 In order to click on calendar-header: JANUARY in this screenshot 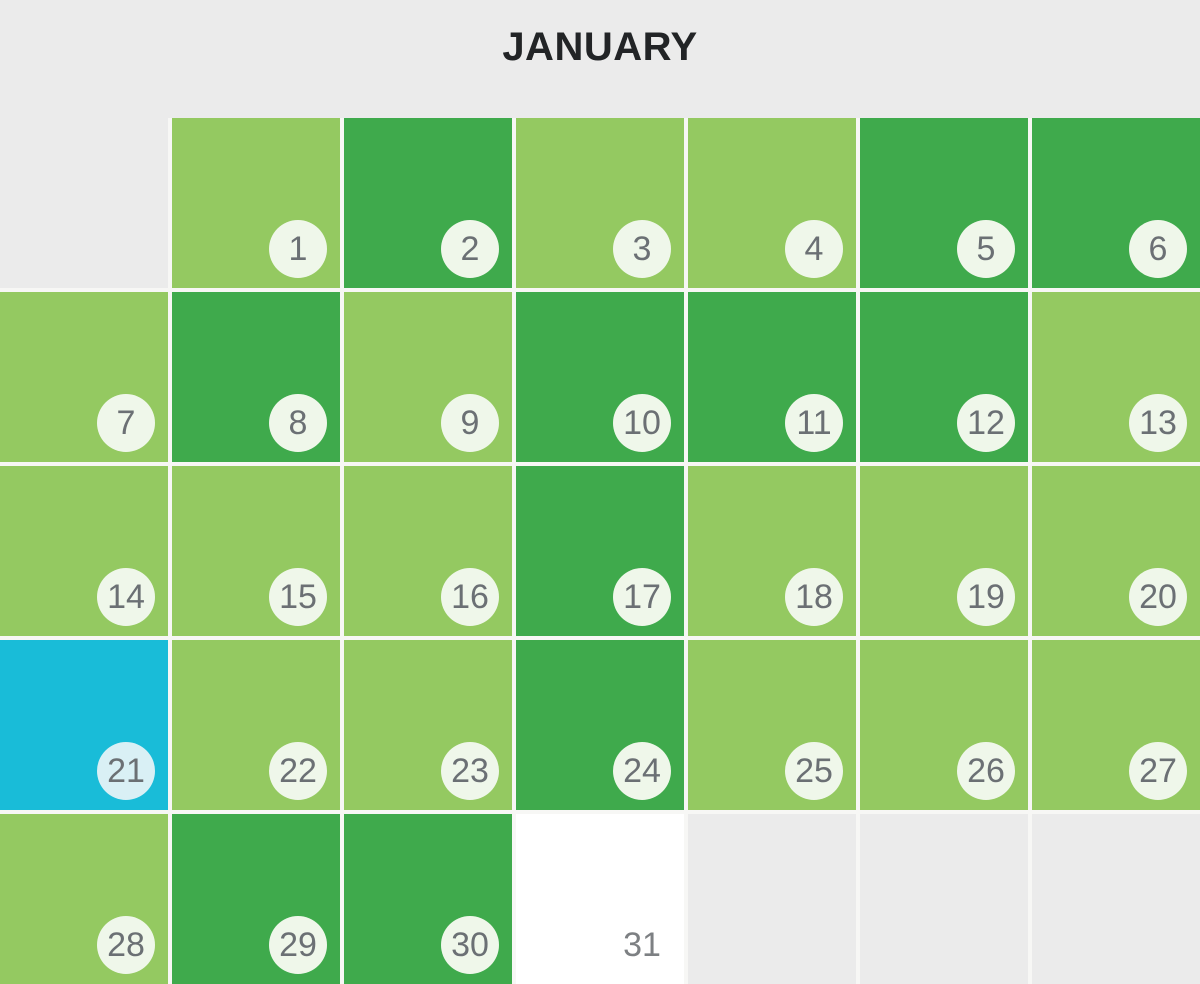, I will do `click(600, 59)`.